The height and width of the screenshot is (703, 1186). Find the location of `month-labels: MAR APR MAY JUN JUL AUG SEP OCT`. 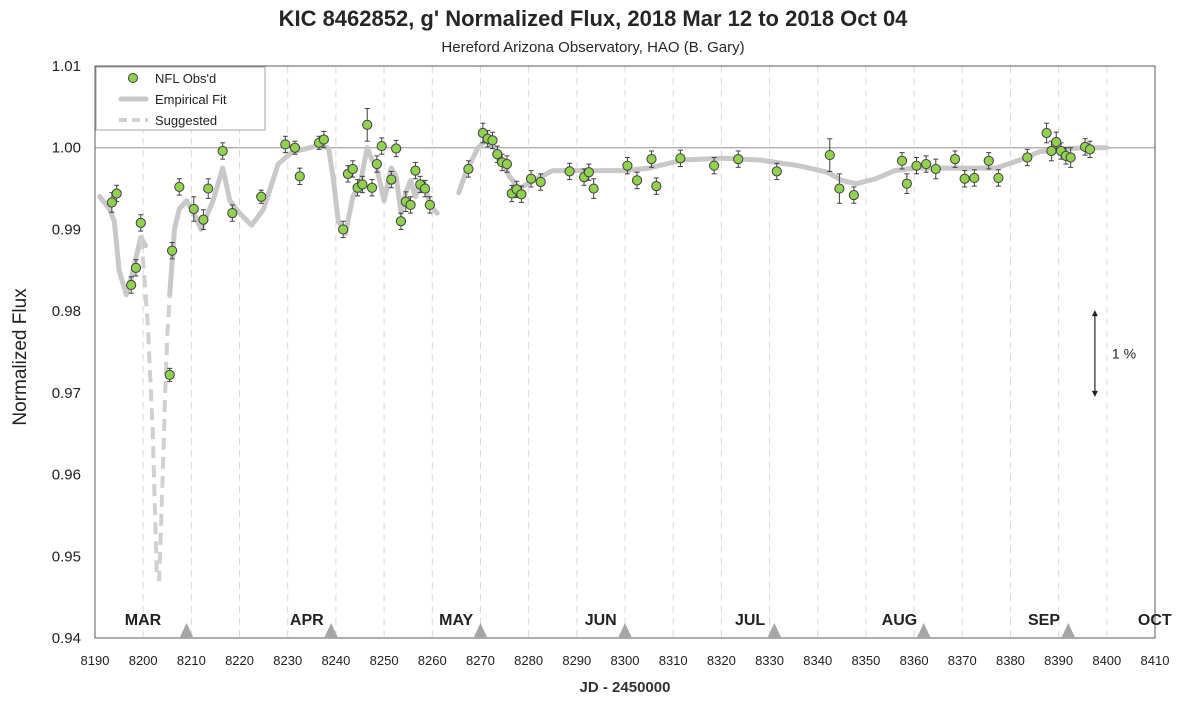

month-labels: MAR APR MAY JUN JUL AUG SEP OCT is located at coordinates (648, 620).